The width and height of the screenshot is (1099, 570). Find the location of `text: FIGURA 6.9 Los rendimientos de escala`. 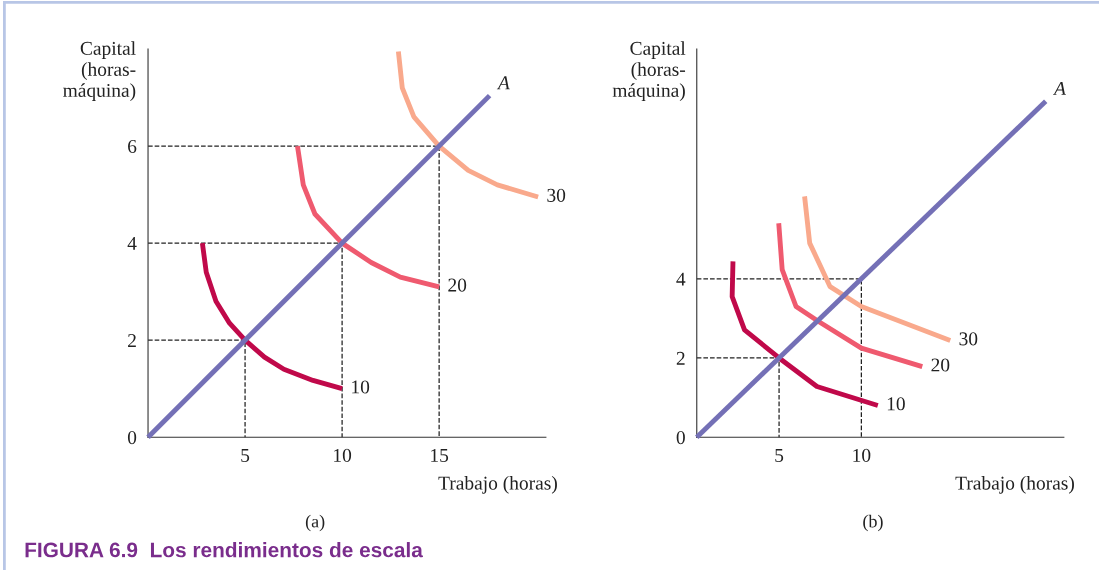

text: FIGURA 6.9 Los rendimientos de escala is located at coordinates (224, 550).